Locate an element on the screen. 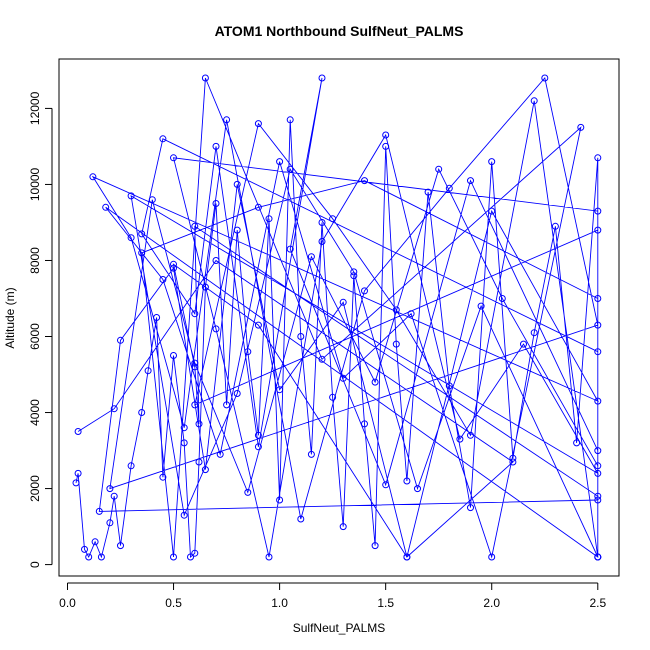  y-tick-label: 0 is located at coordinates (35, 564).